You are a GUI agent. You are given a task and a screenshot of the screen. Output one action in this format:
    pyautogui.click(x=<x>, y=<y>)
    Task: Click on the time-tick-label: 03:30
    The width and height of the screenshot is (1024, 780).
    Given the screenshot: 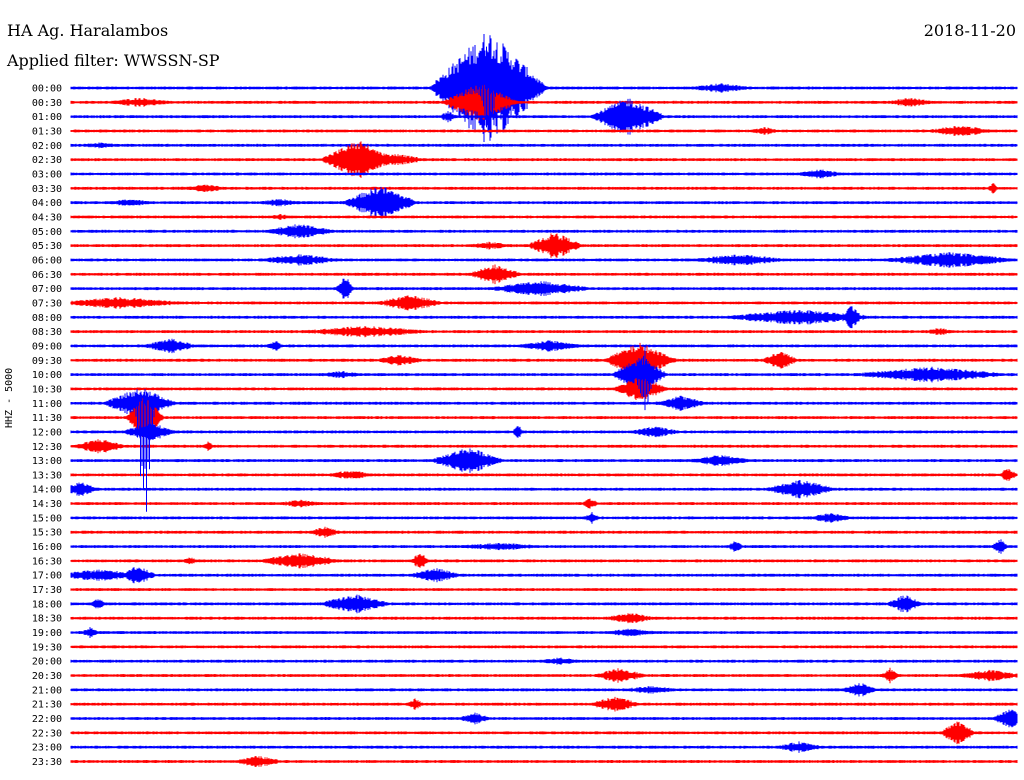 What is the action you would take?
    pyautogui.click(x=47, y=189)
    